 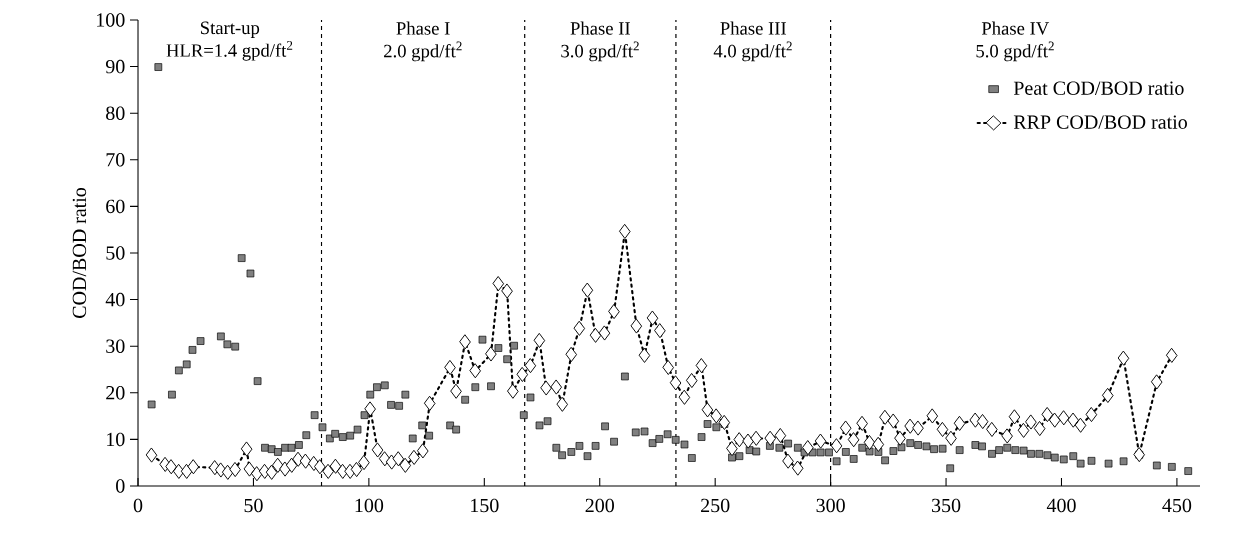 I want to click on annotation: 4.0 gpd/ft$^{2}$, so click(x=752, y=51).